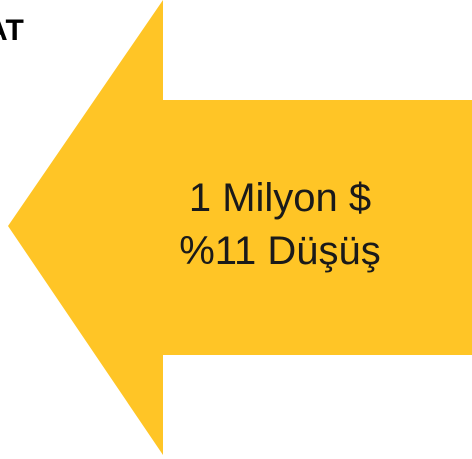 The width and height of the screenshot is (472, 459). Describe the element at coordinates (12, 30) in the screenshot. I see `cut-off-heading: AT` at that location.